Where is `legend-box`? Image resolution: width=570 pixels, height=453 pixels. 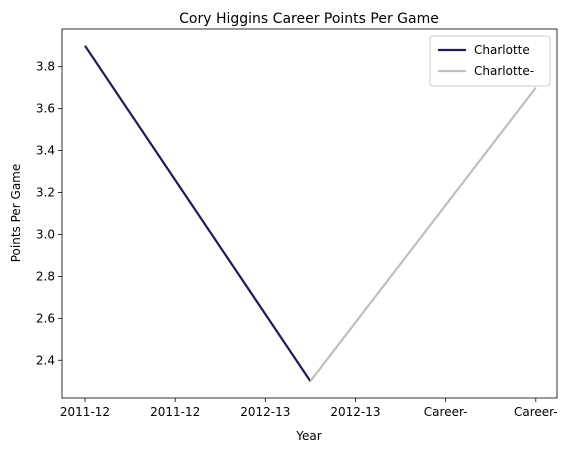 legend-box is located at coordinates (490, 61).